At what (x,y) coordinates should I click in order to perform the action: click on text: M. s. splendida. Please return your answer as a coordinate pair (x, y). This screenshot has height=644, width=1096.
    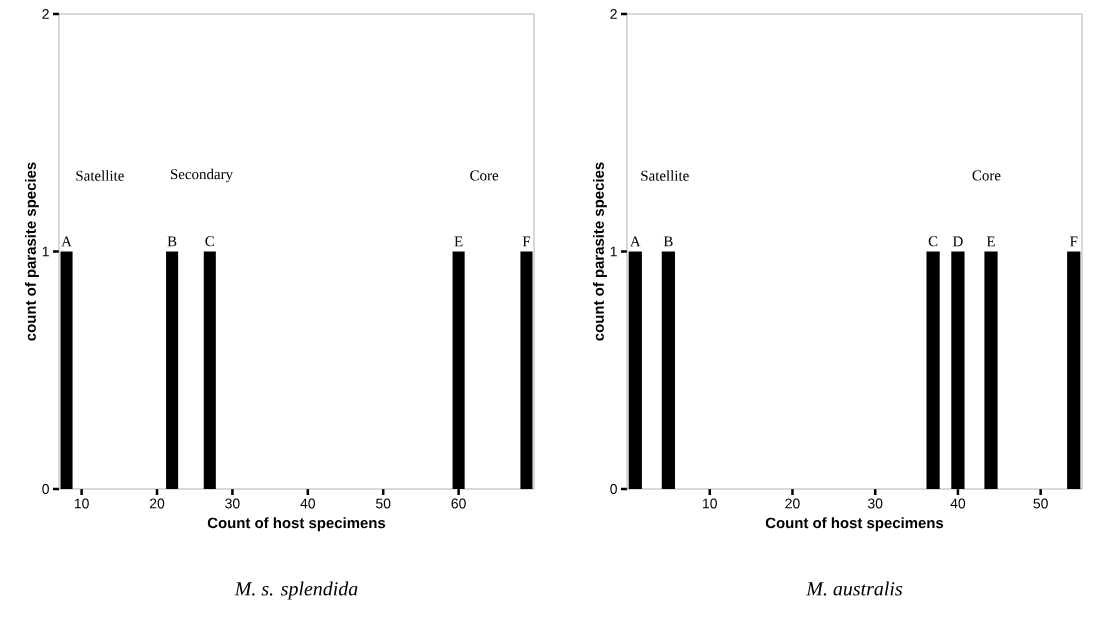
    Looking at the image, I should click on (296, 590).